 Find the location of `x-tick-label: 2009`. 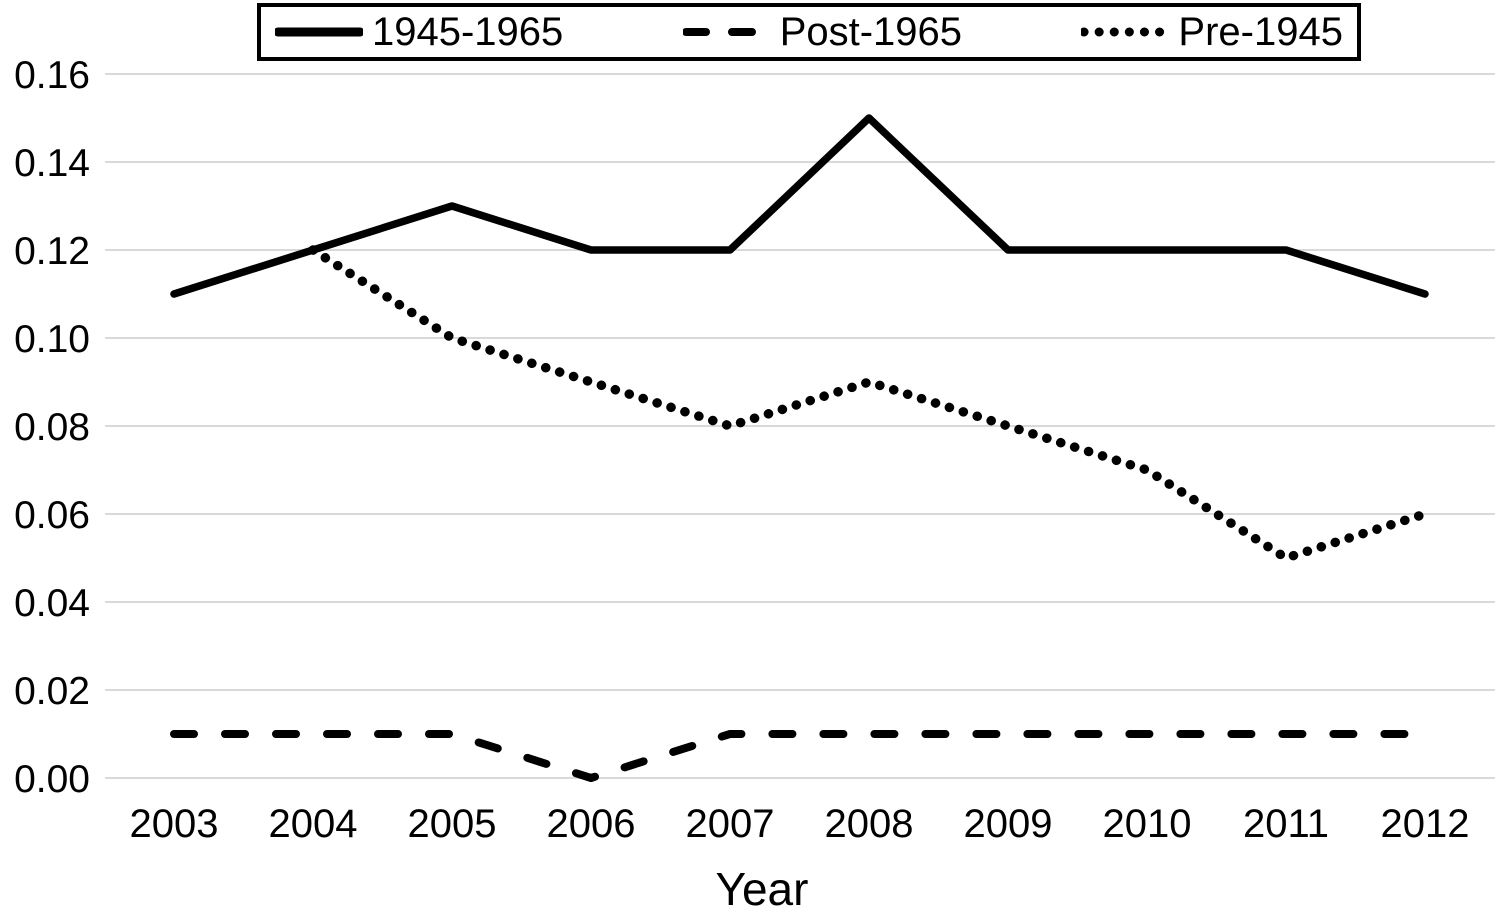

x-tick-label: 2009 is located at coordinates (1008, 824).